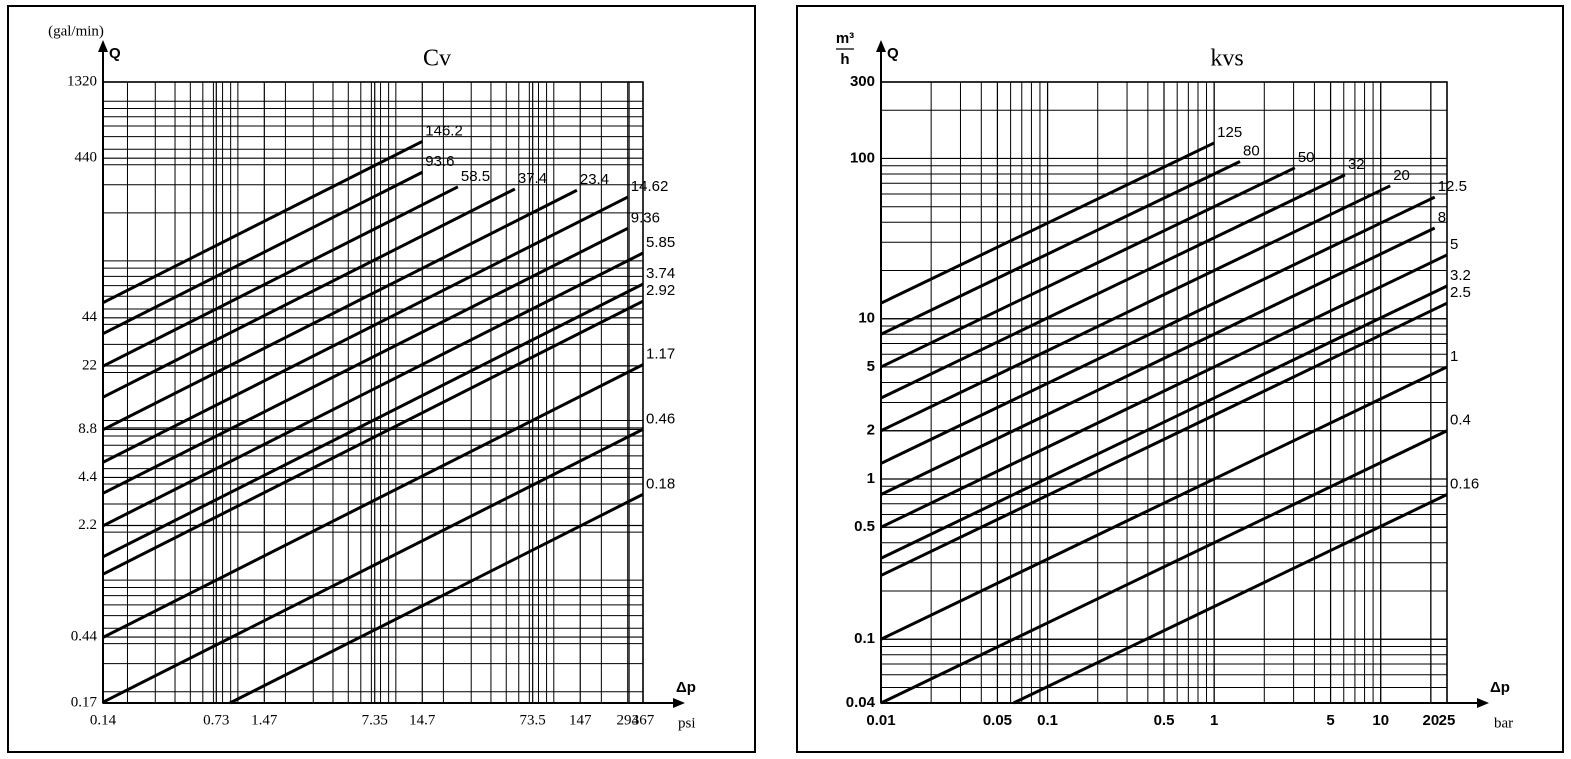  Describe the element at coordinates (1229, 132) in the screenshot. I see `line-label: 125` at that location.